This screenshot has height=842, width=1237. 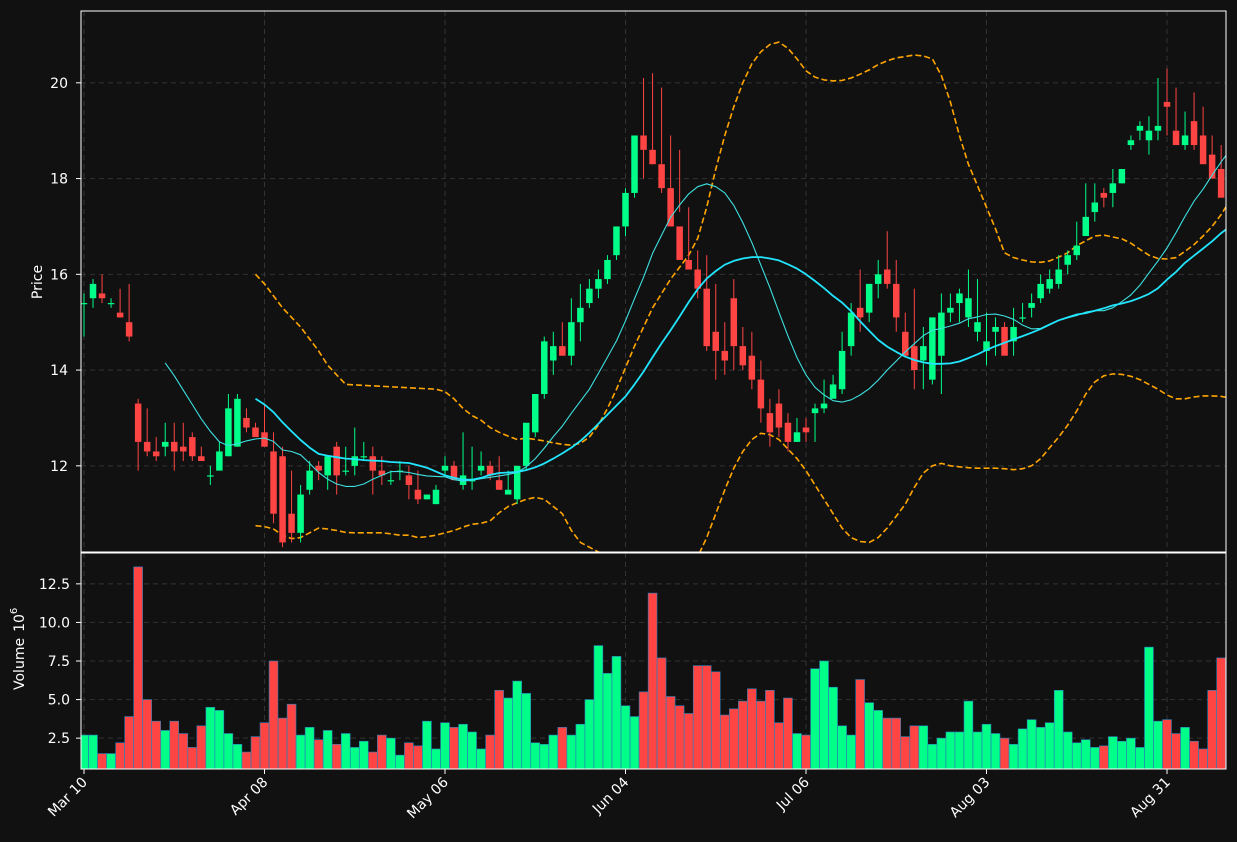 I want to click on volume-axis-title-exponent: 6, so click(x=14, y=611).